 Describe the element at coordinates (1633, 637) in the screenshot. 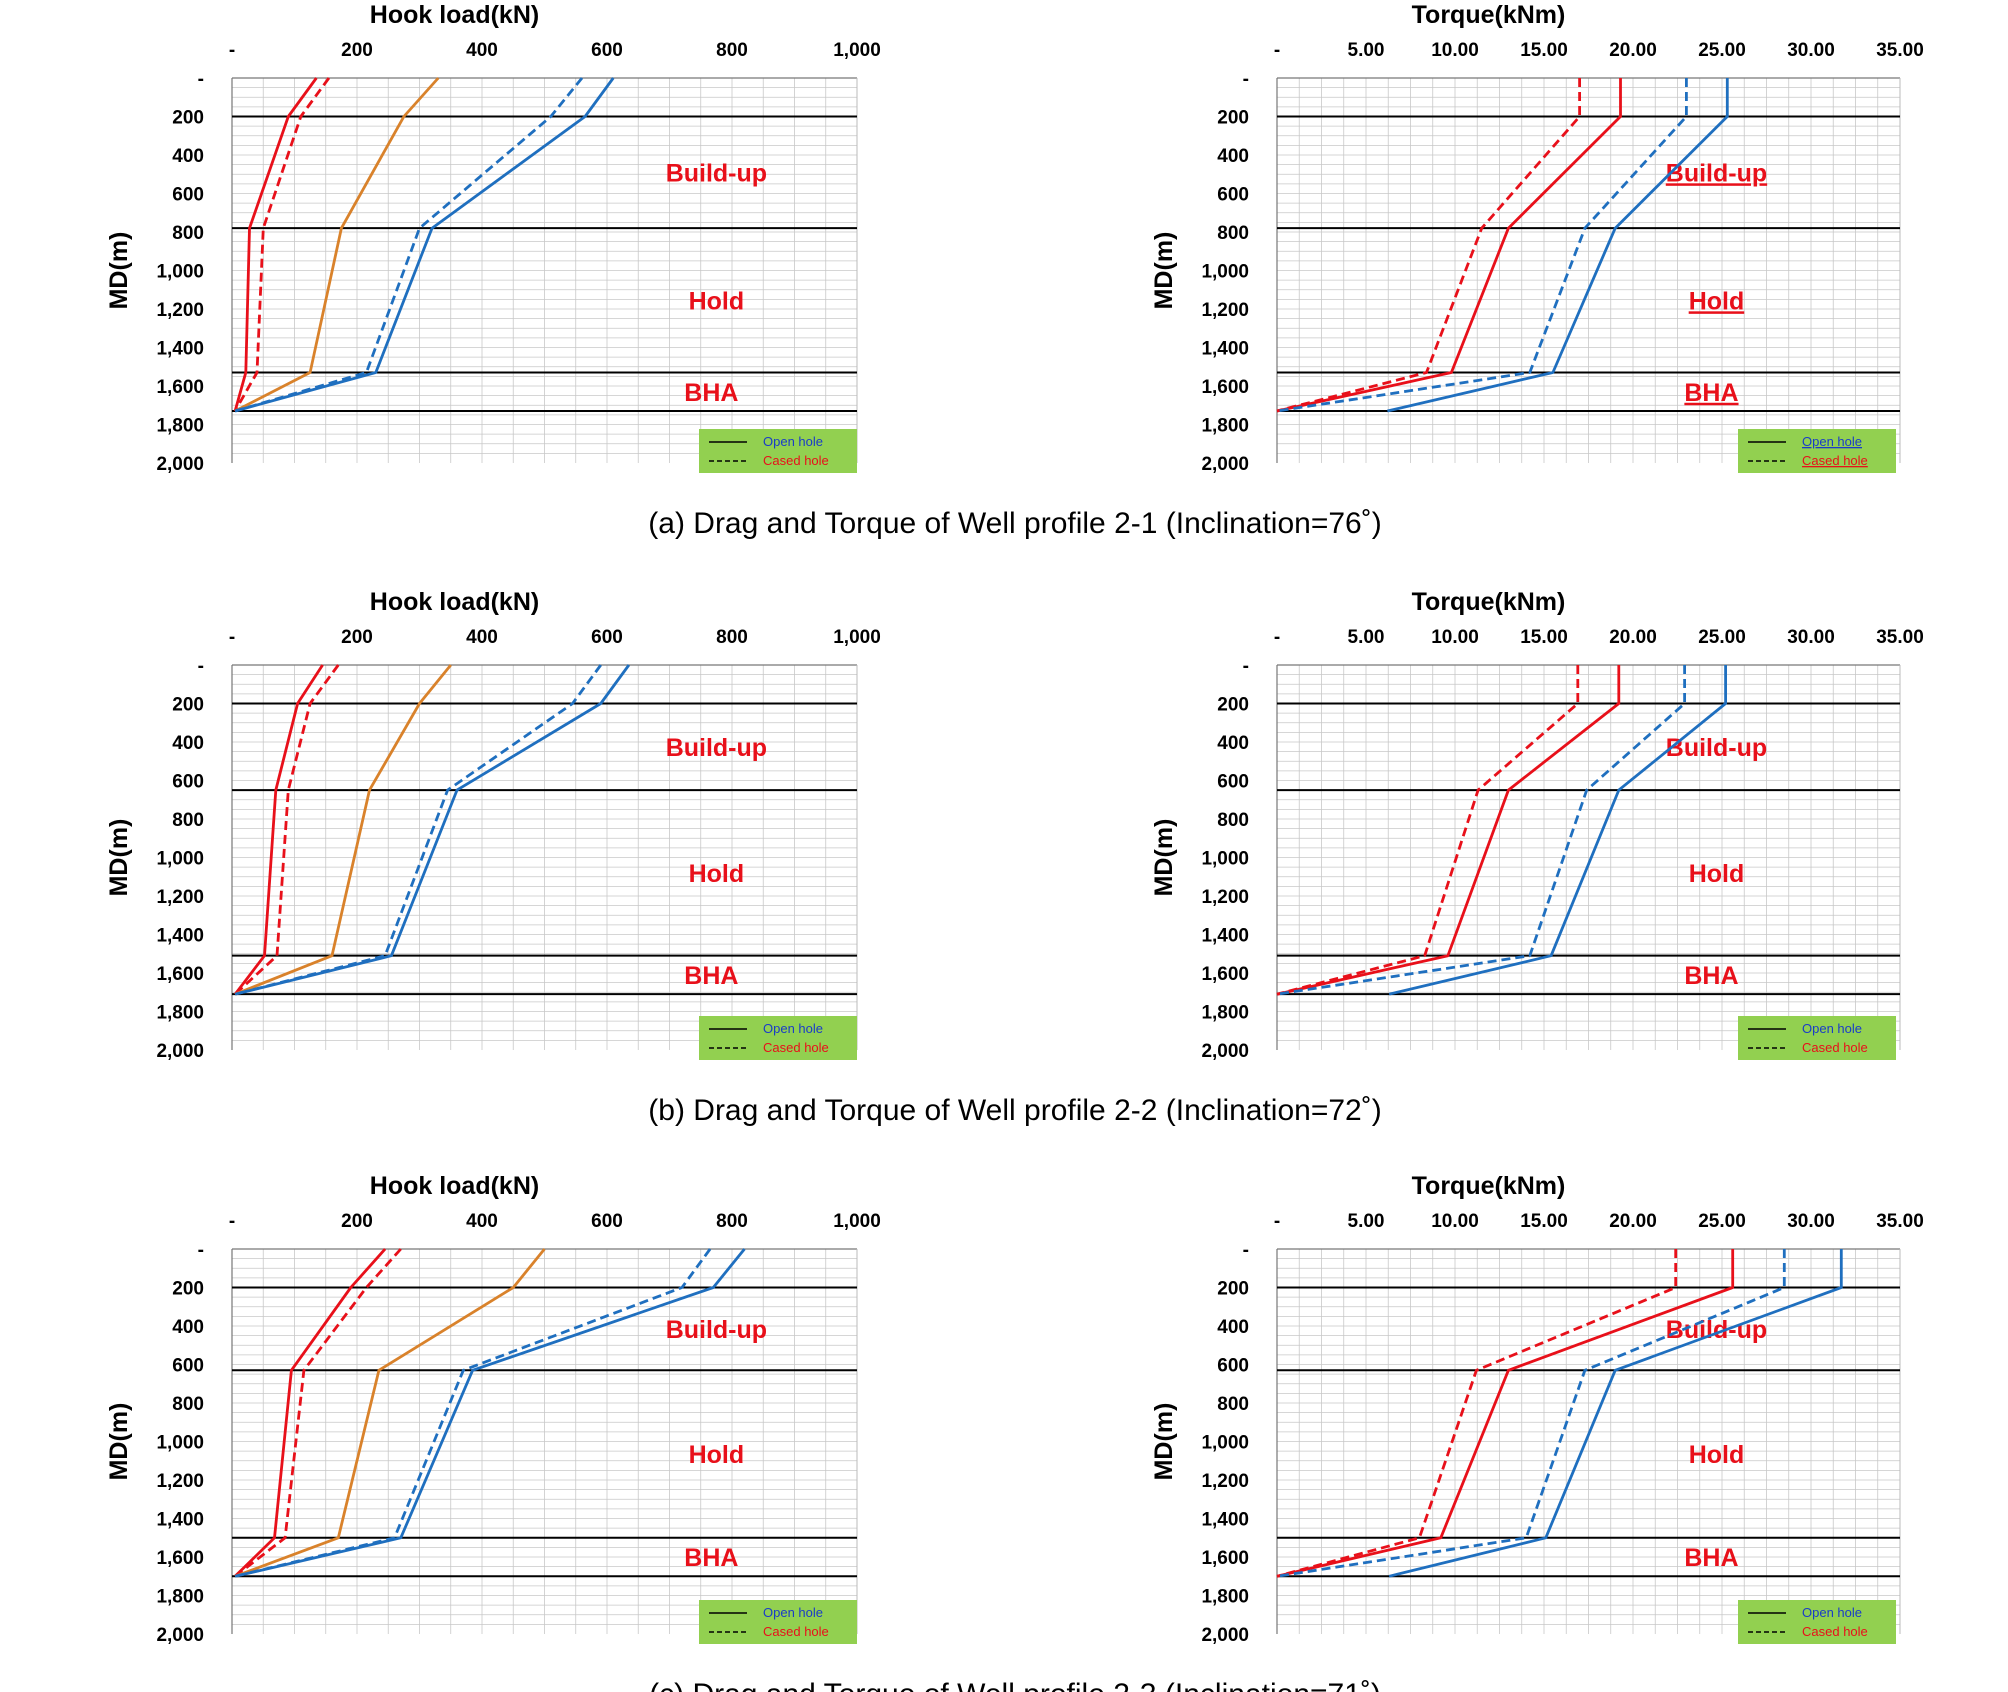

I see `x-tick-label: 20.00` at that location.